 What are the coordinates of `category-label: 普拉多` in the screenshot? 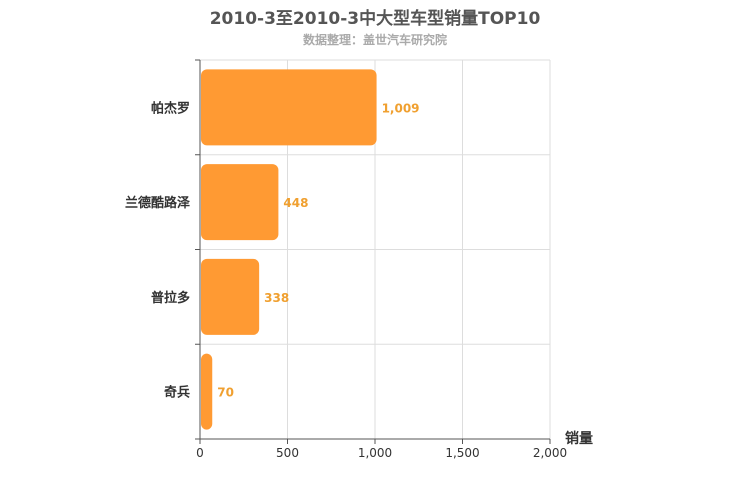 It's located at (170, 298).